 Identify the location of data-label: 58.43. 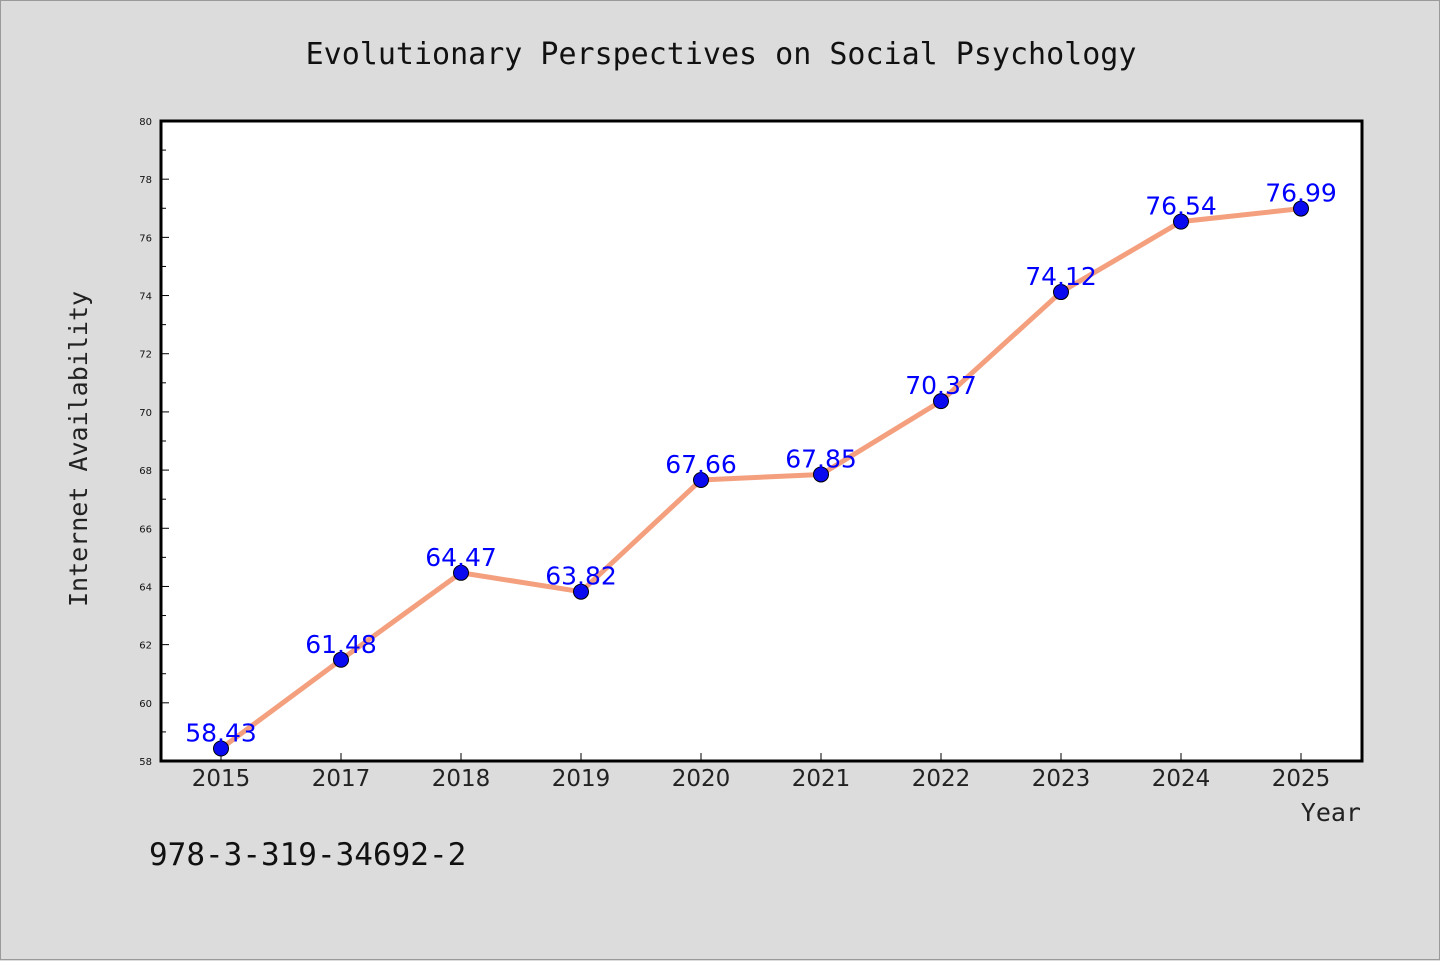
(221, 732).